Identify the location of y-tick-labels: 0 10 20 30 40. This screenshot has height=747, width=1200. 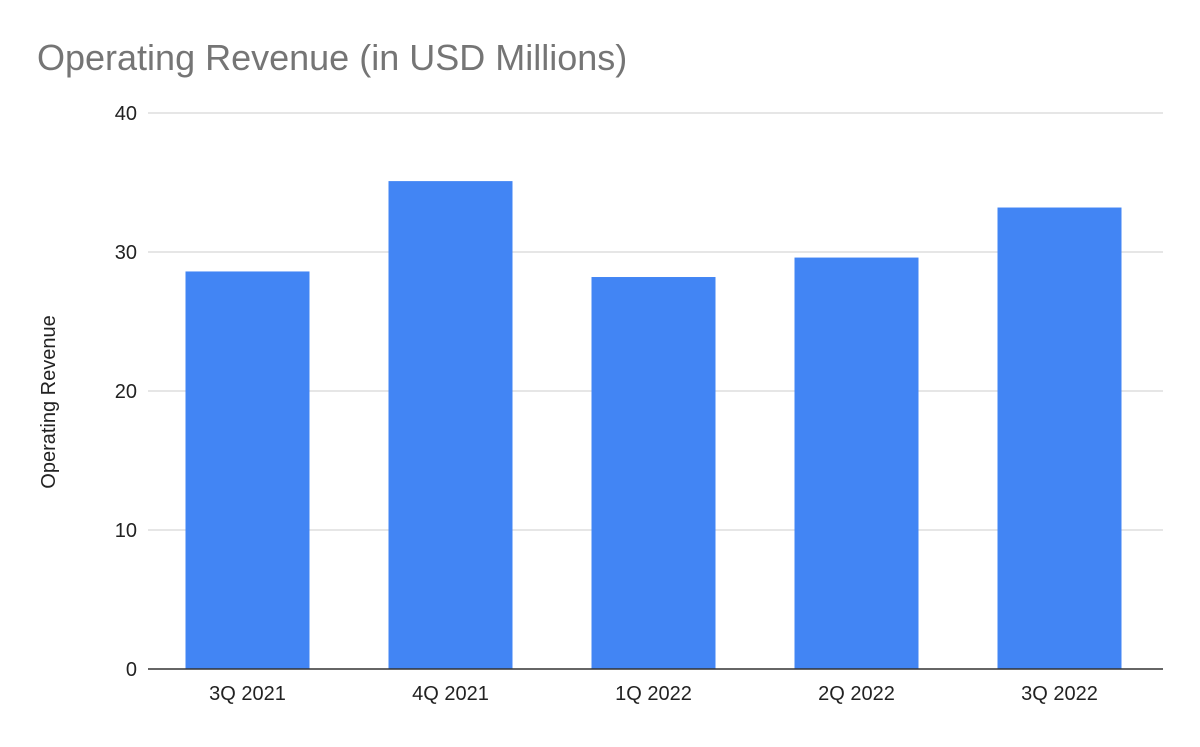
(126, 392).